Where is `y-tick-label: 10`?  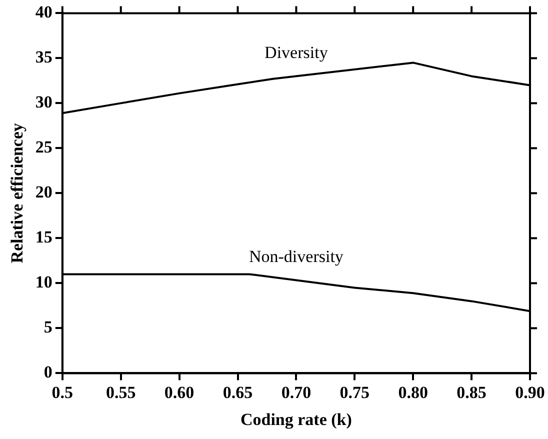
y-tick-label: 10 is located at coordinates (43, 282).